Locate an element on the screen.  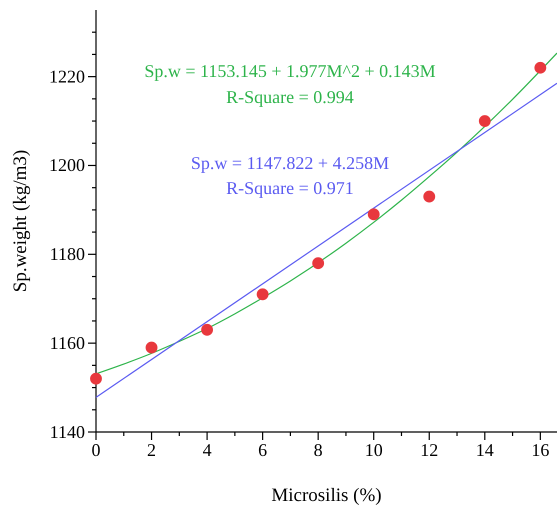
annotation: R-Square = 0.971 is located at coordinates (290, 188).